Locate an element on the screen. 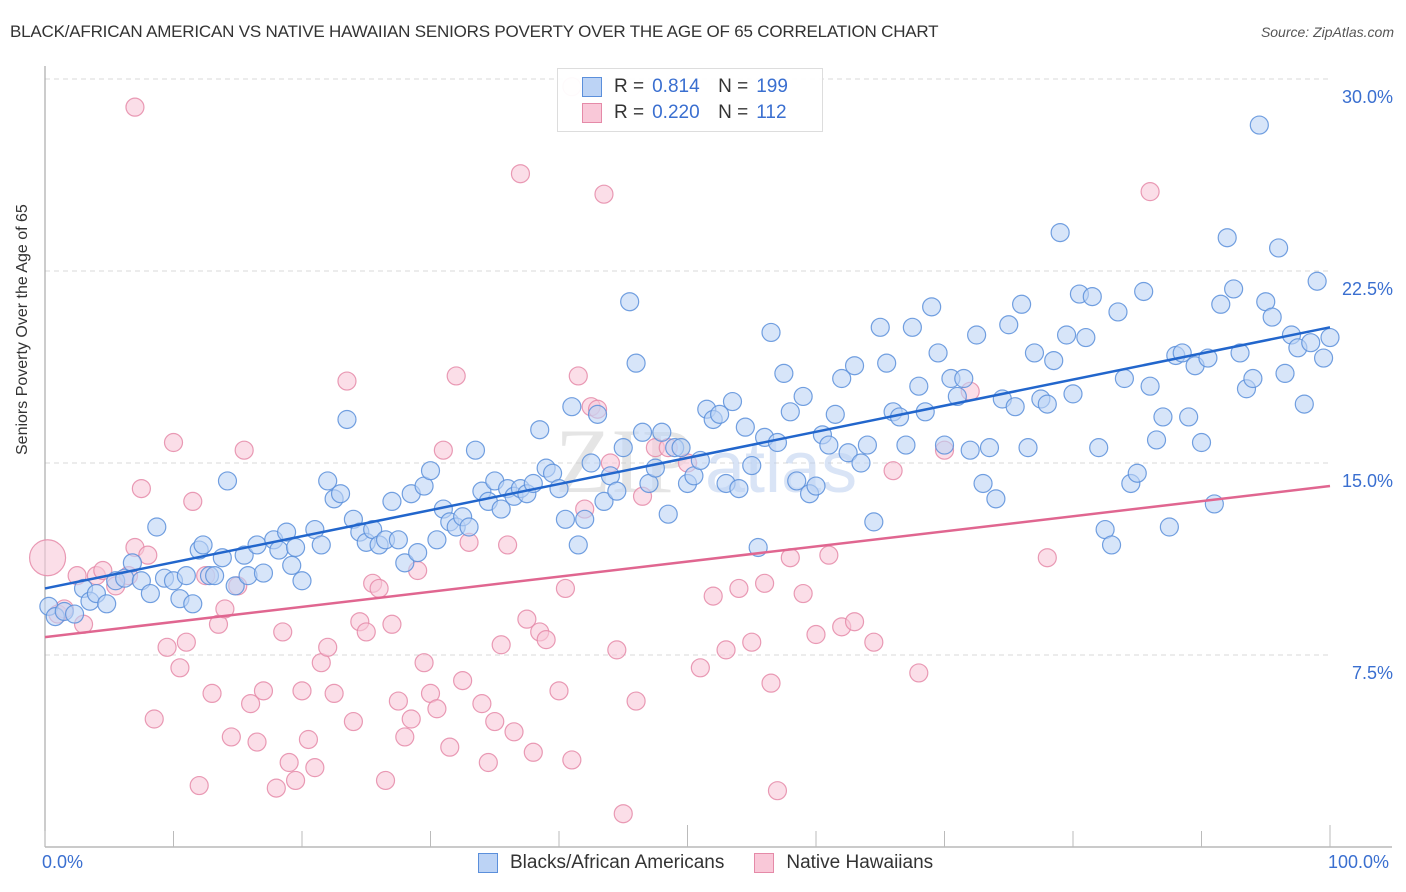 This screenshot has height=892, width=1406. legend-label: Native Hawaiians is located at coordinates (860, 862).